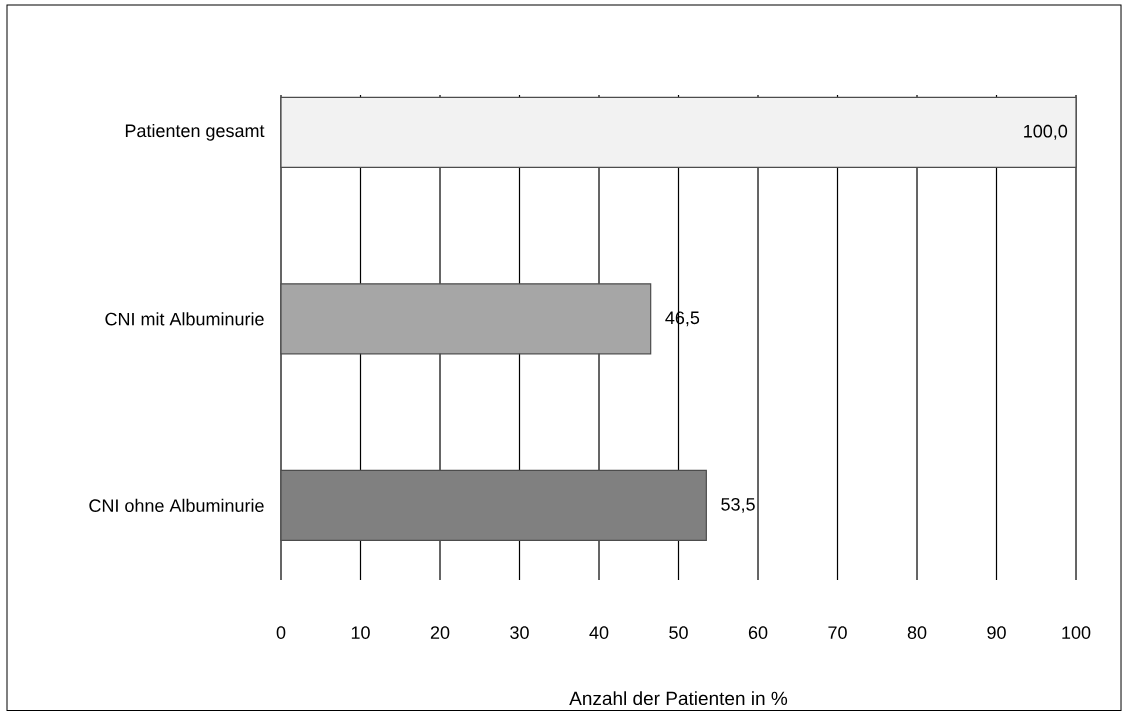 The width and height of the screenshot is (1122, 711). What do you see at coordinates (519, 632) in the screenshot?
I see `x-tick-label: 30` at bounding box center [519, 632].